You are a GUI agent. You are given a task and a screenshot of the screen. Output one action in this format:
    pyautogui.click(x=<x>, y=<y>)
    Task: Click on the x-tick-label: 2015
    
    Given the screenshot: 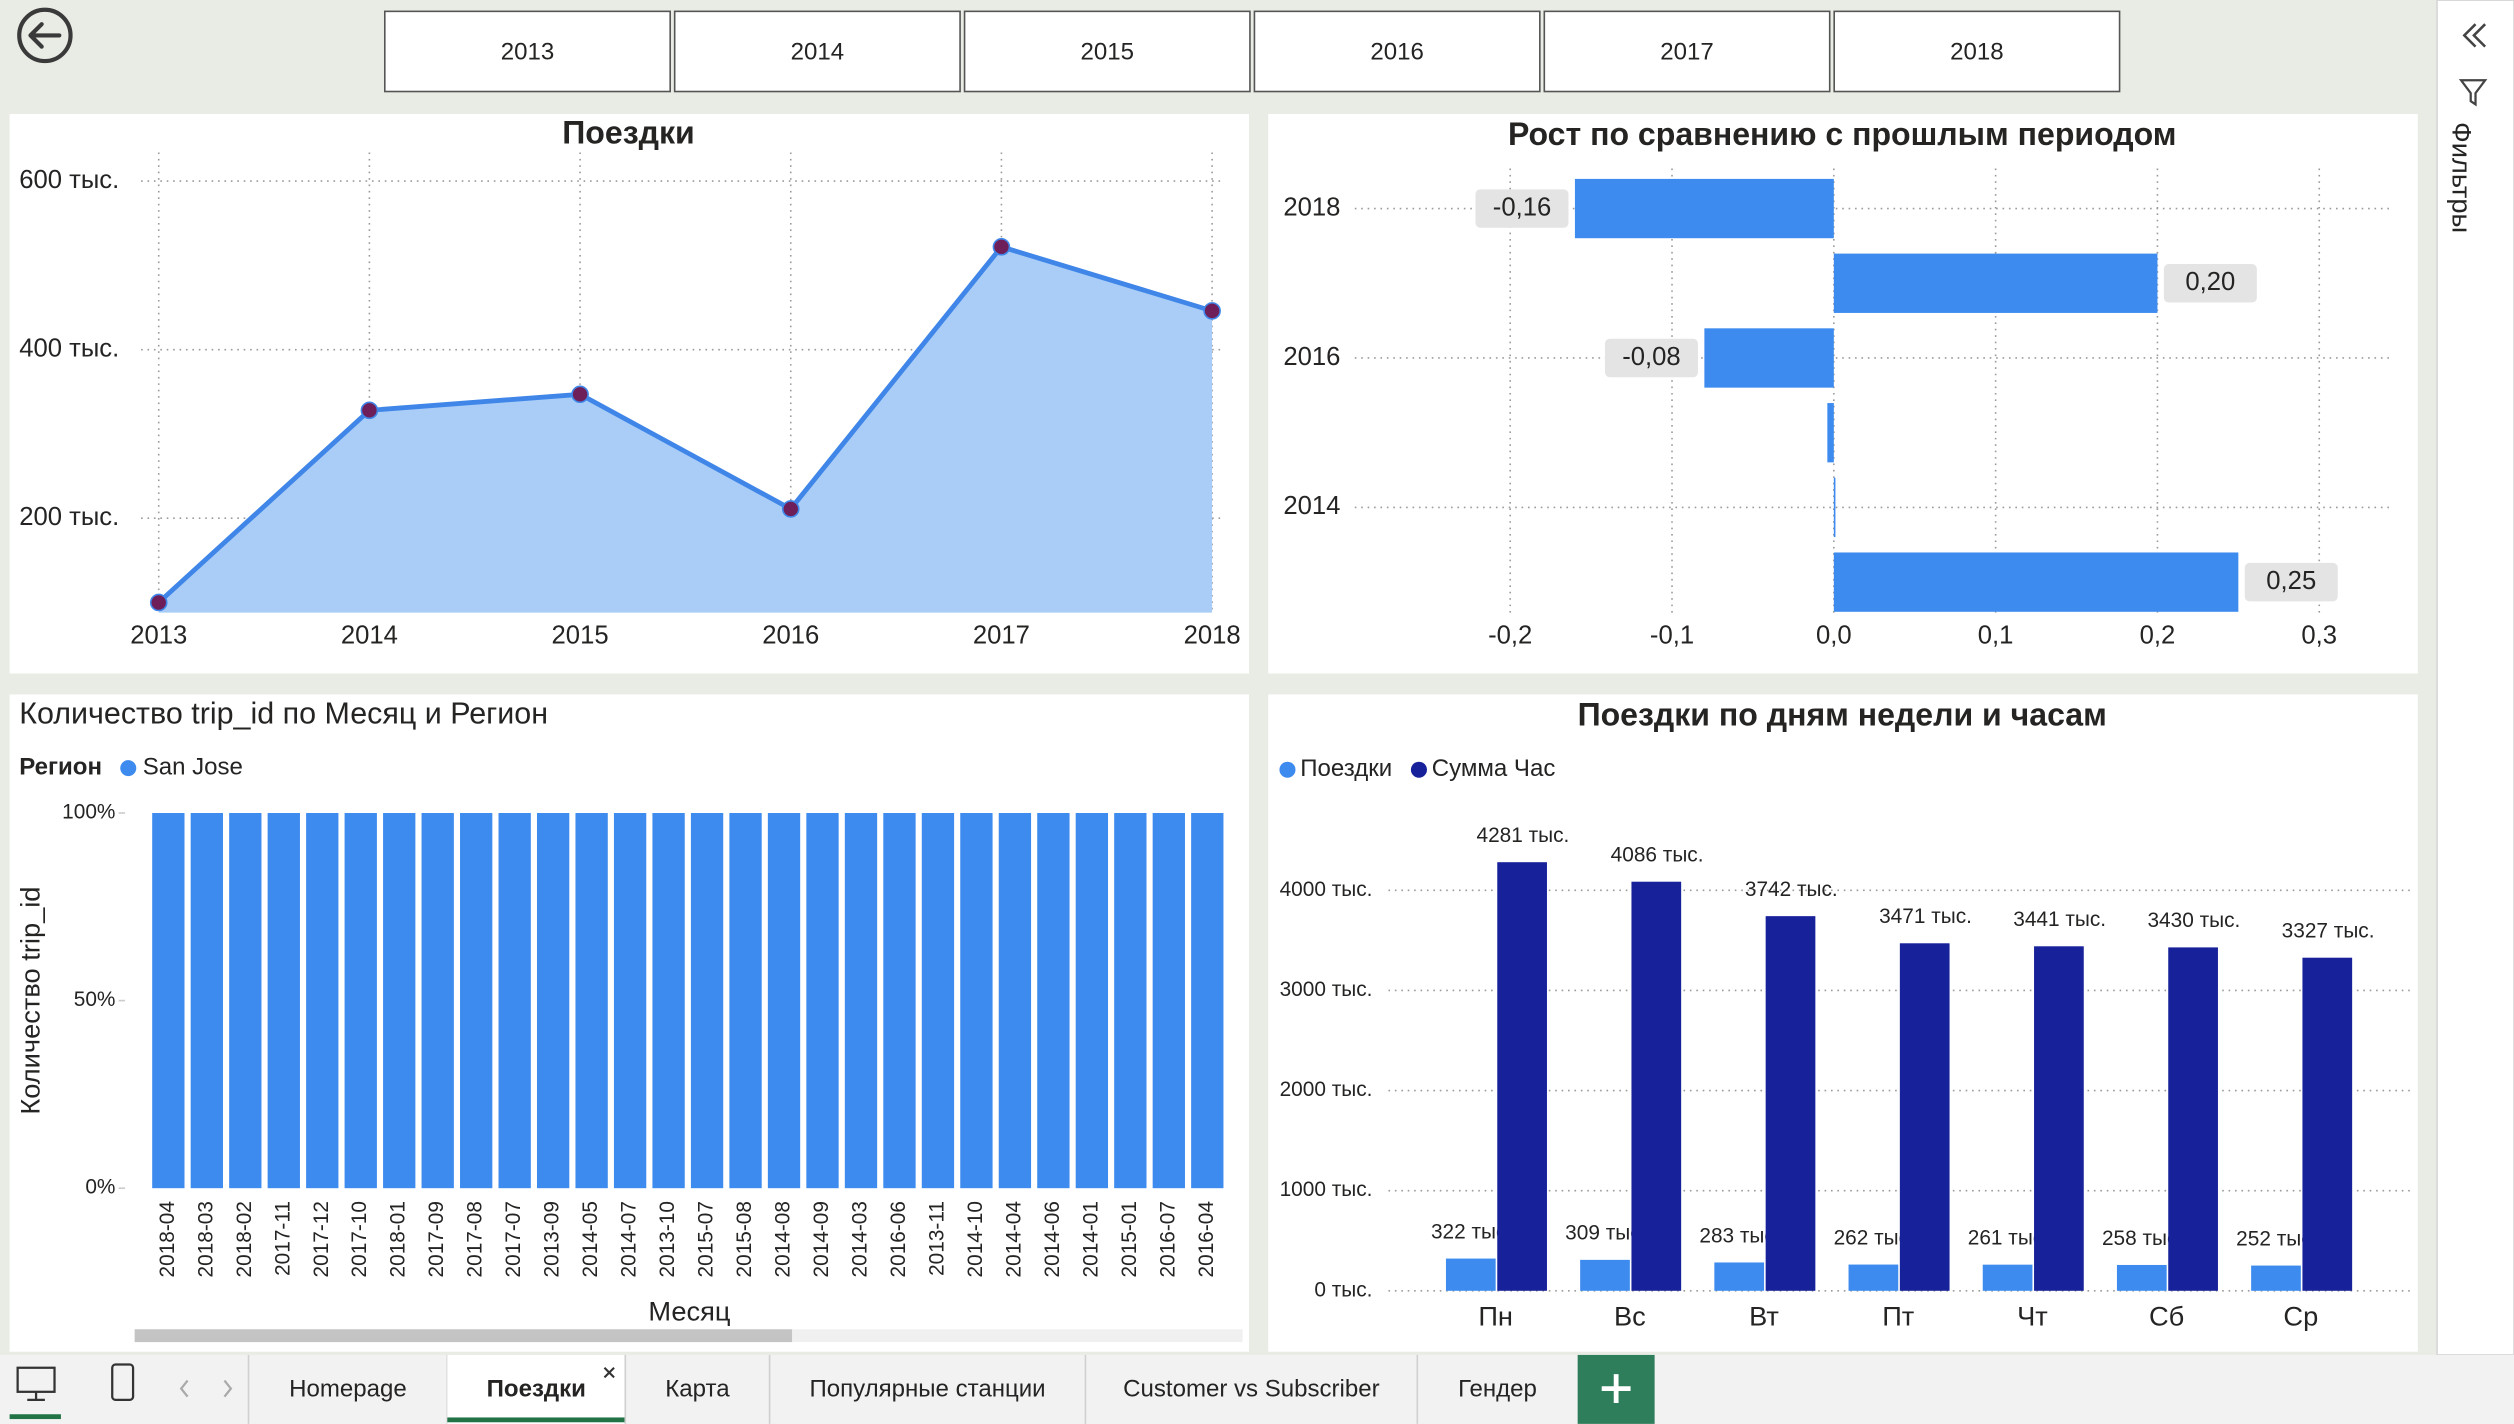 What is the action you would take?
    pyautogui.click(x=580, y=635)
    